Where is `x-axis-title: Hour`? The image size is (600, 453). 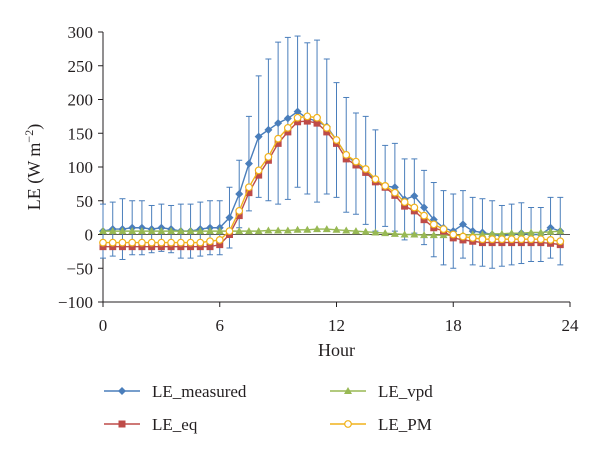
x-axis-title: Hour is located at coordinates (336, 350).